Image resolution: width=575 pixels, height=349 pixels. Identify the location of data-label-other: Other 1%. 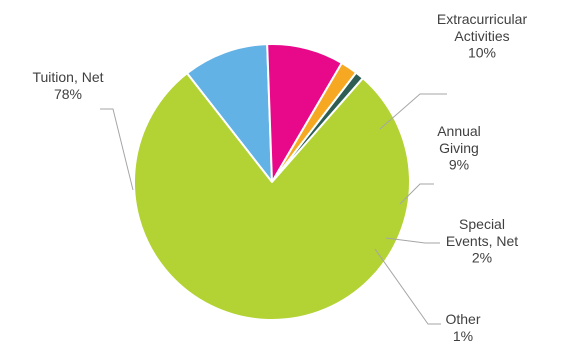
(462, 327).